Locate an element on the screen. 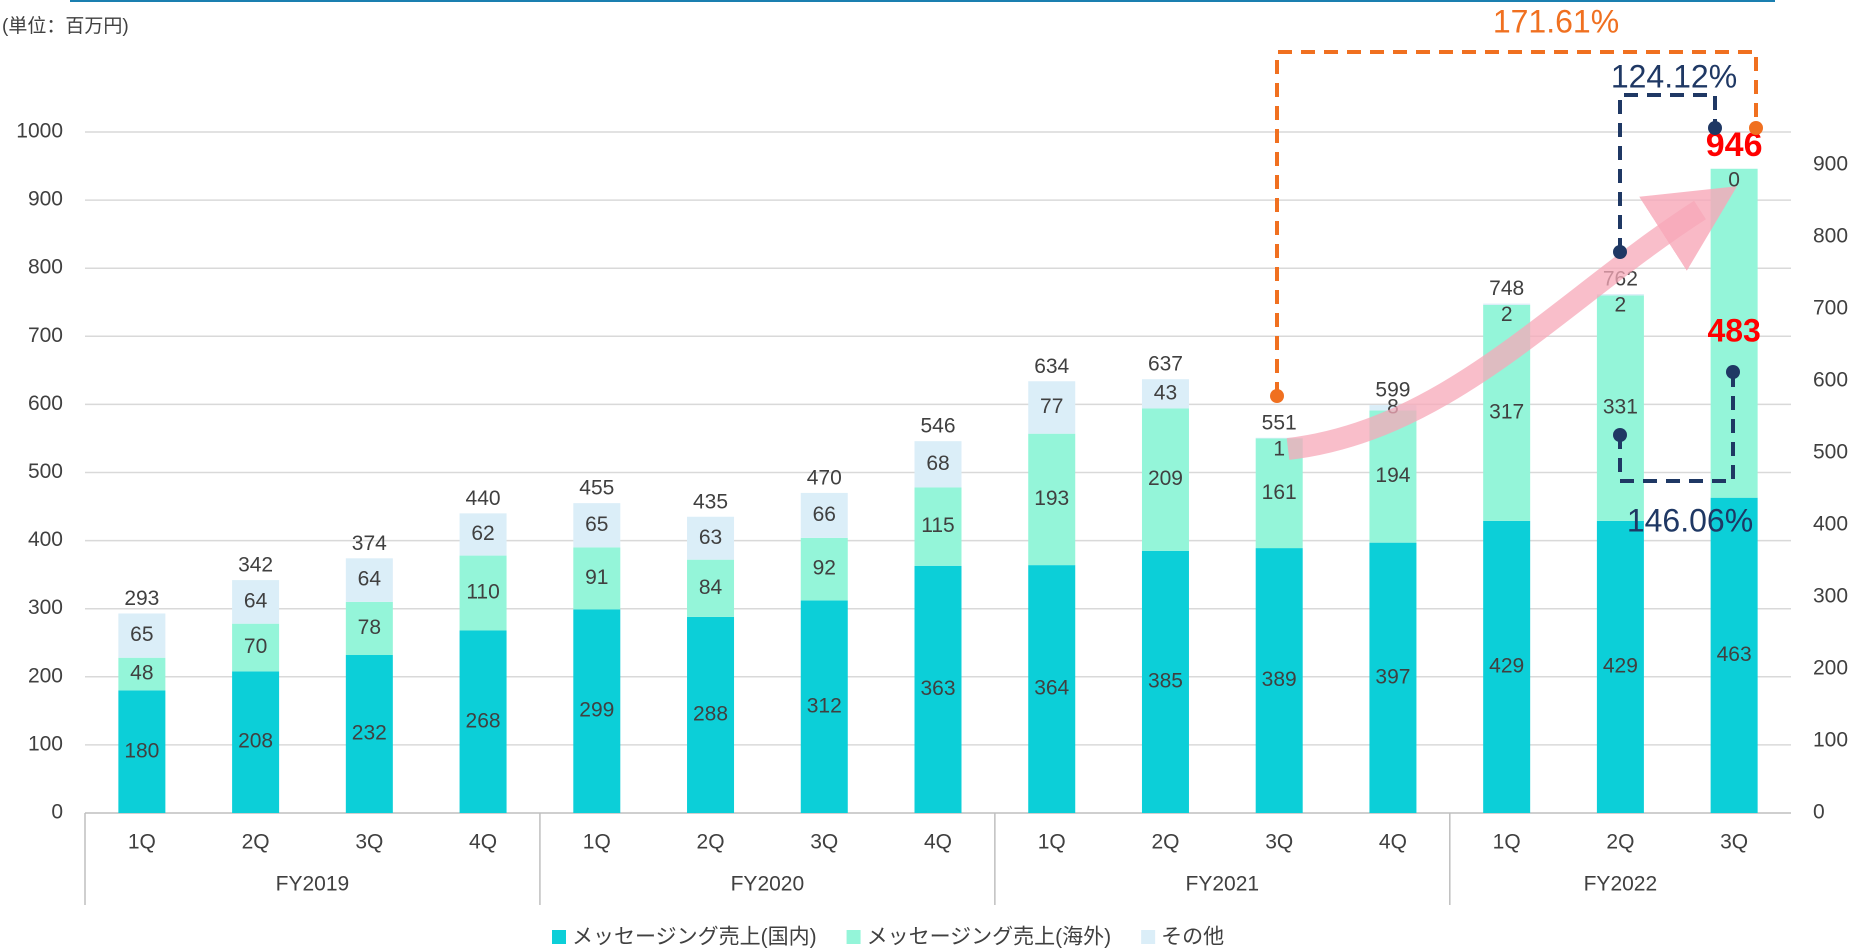 This screenshot has width=1853, height=950. value-label: 68 is located at coordinates (937, 463).